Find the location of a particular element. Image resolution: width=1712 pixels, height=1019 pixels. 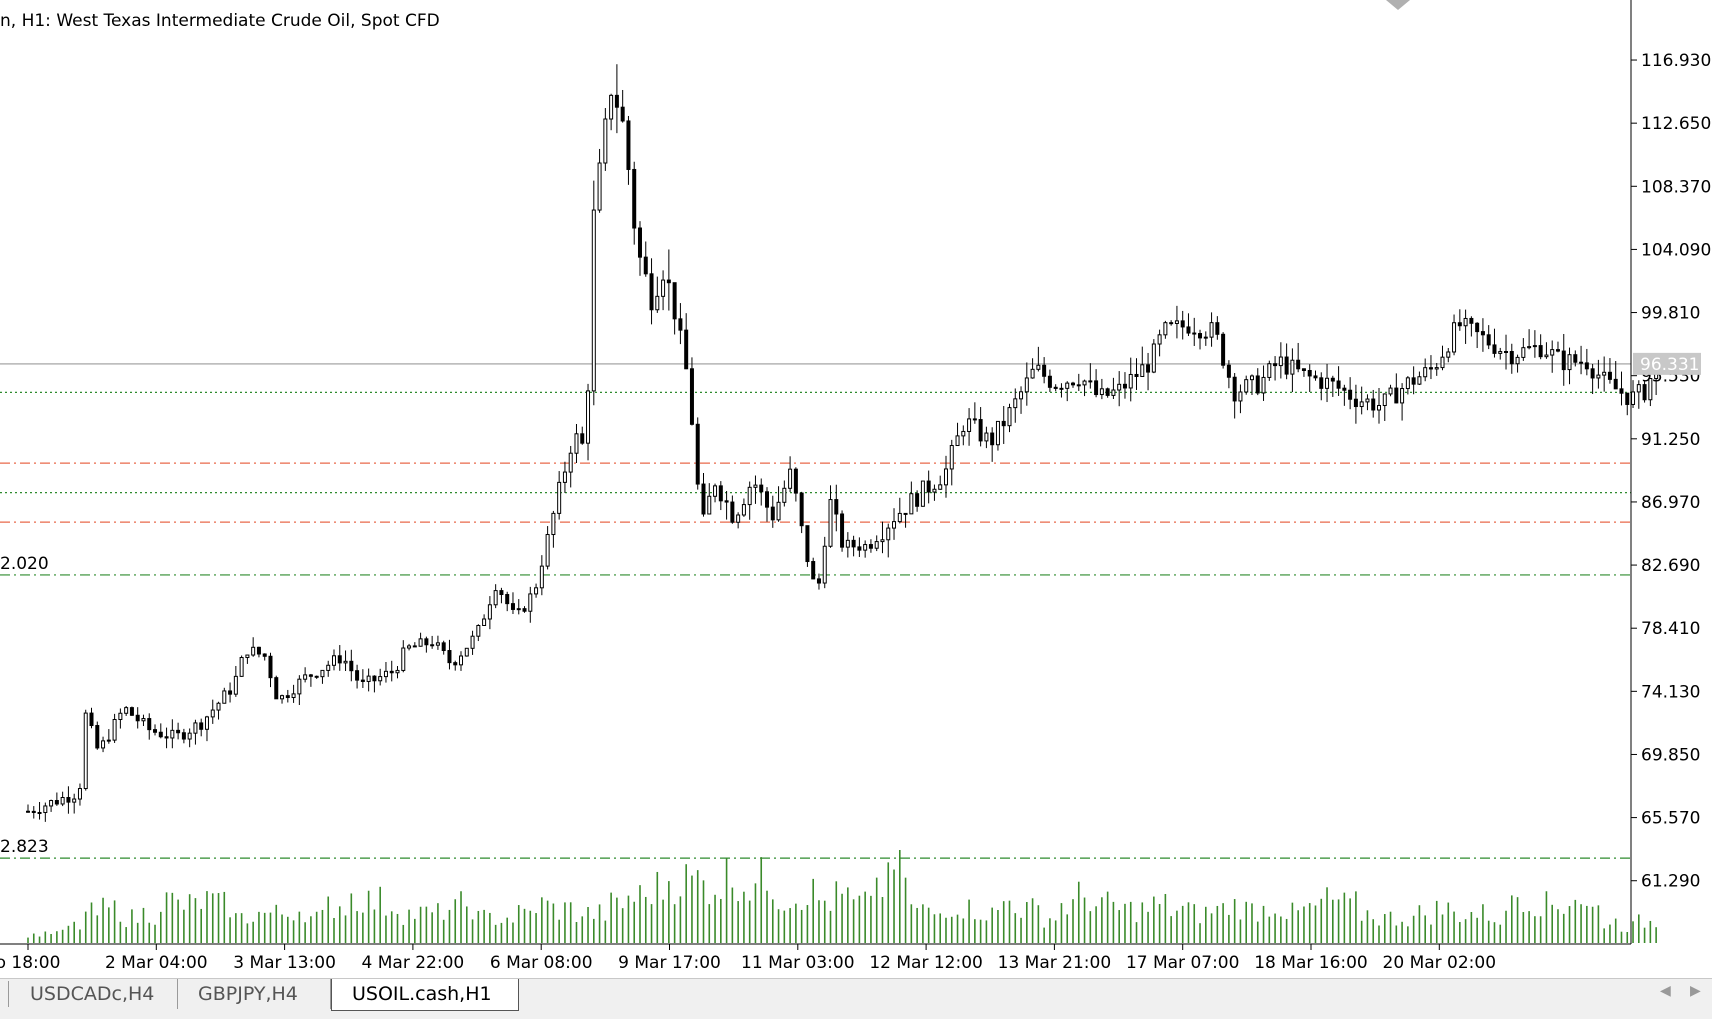

current-price-tag: 96.331 is located at coordinates (1667, 363).